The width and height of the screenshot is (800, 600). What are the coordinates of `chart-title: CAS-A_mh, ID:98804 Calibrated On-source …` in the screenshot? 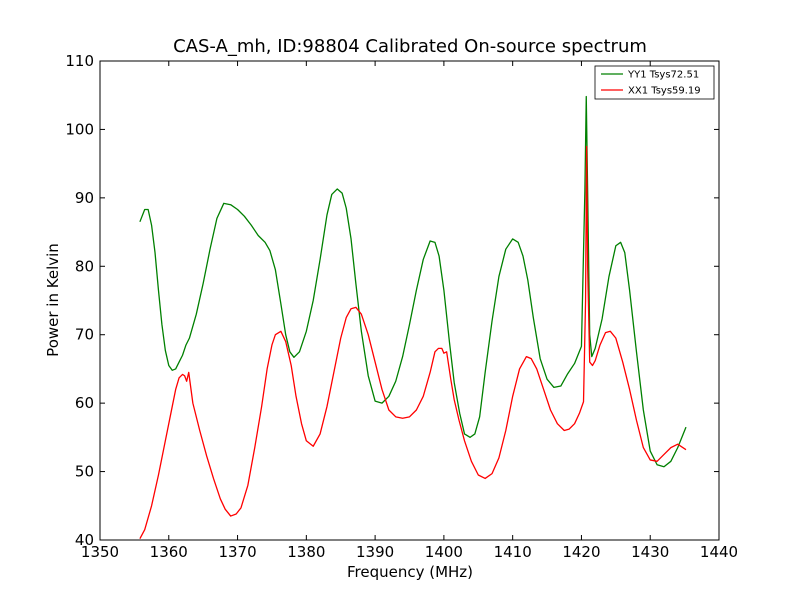 It's located at (410, 46).